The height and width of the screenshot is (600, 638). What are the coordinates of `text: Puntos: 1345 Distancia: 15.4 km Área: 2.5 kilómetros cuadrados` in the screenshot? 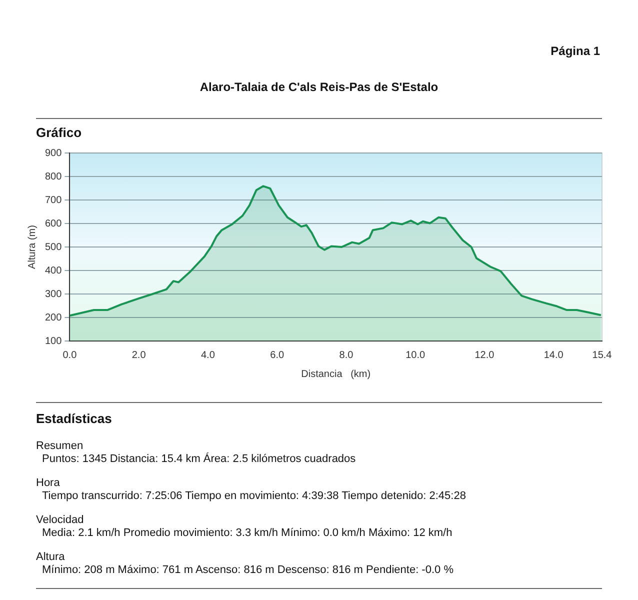 It's located at (199, 459).